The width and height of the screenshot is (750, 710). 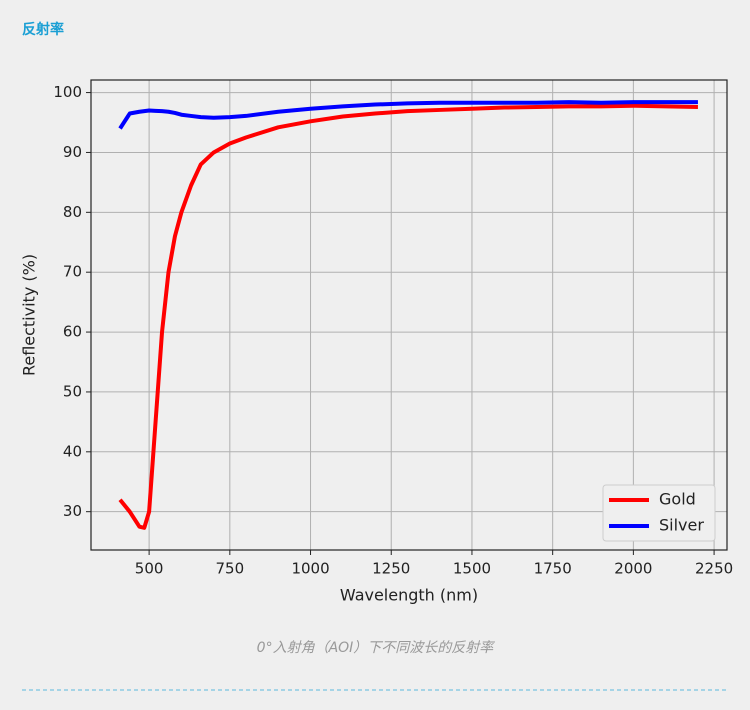 I want to click on y-tick-label: 90, so click(x=72, y=152).